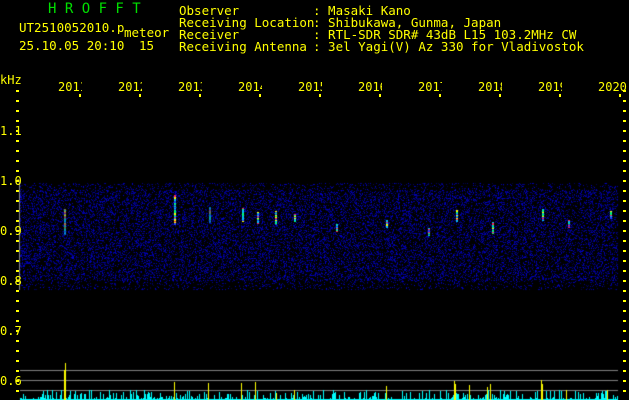 The height and width of the screenshot is (400, 629). Describe the element at coordinates (370, 87) in the screenshot. I see `x-tick-label: 2016` at that location.